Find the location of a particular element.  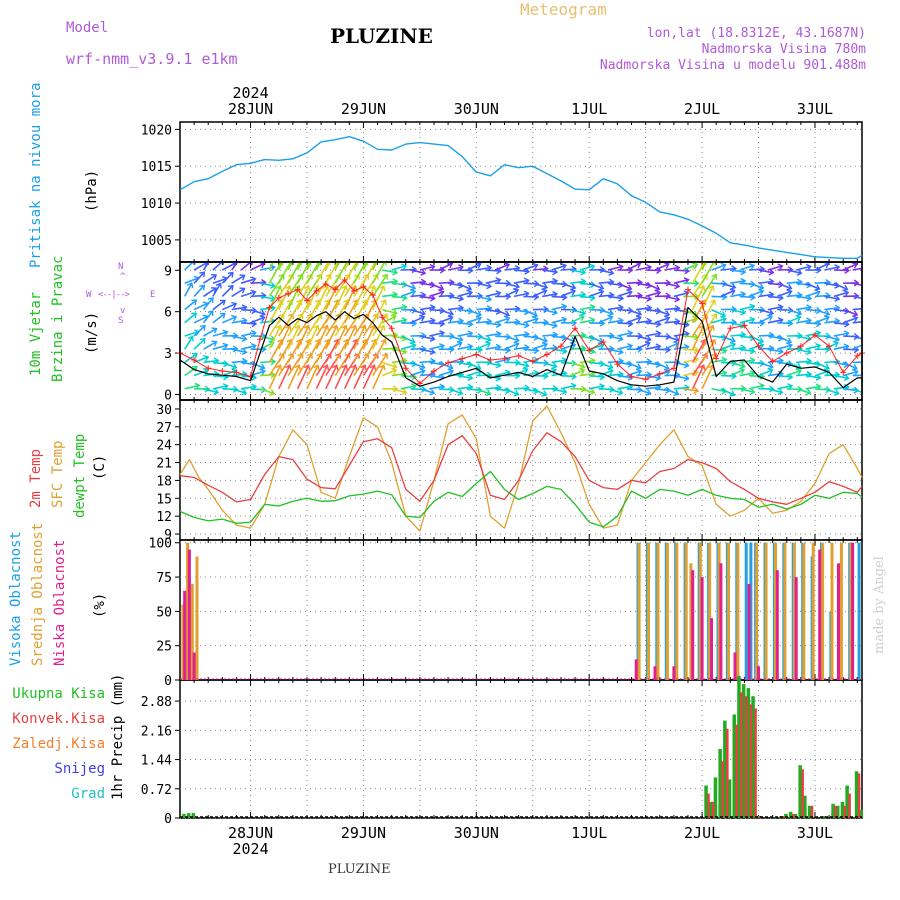

wind-arrows is located at coordinates (525, 321).